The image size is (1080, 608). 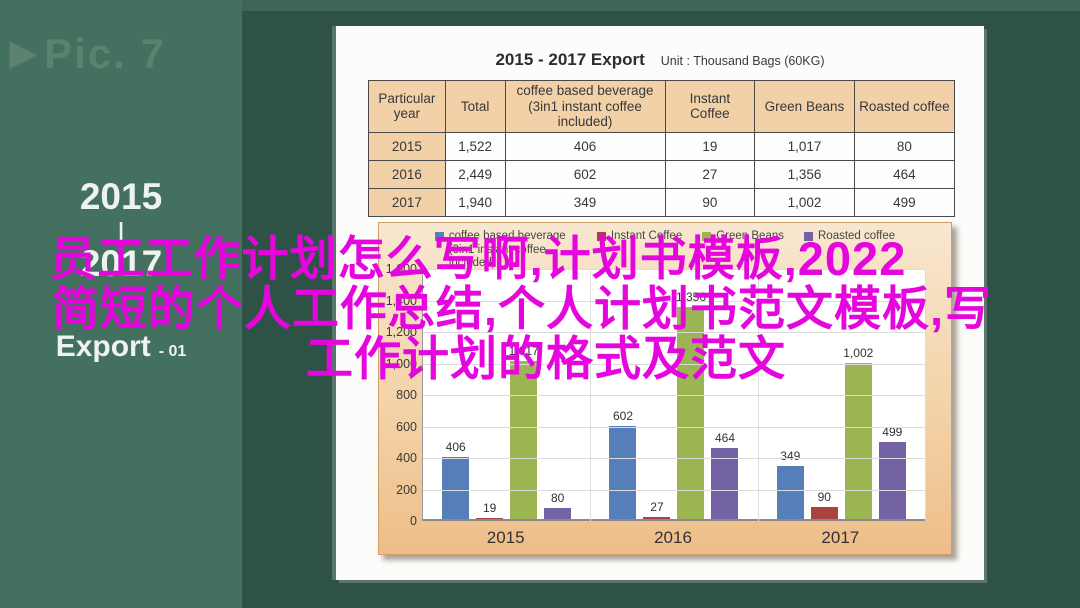 I want to click on bar-value-label: 1,017, so click(x=523, y=351).